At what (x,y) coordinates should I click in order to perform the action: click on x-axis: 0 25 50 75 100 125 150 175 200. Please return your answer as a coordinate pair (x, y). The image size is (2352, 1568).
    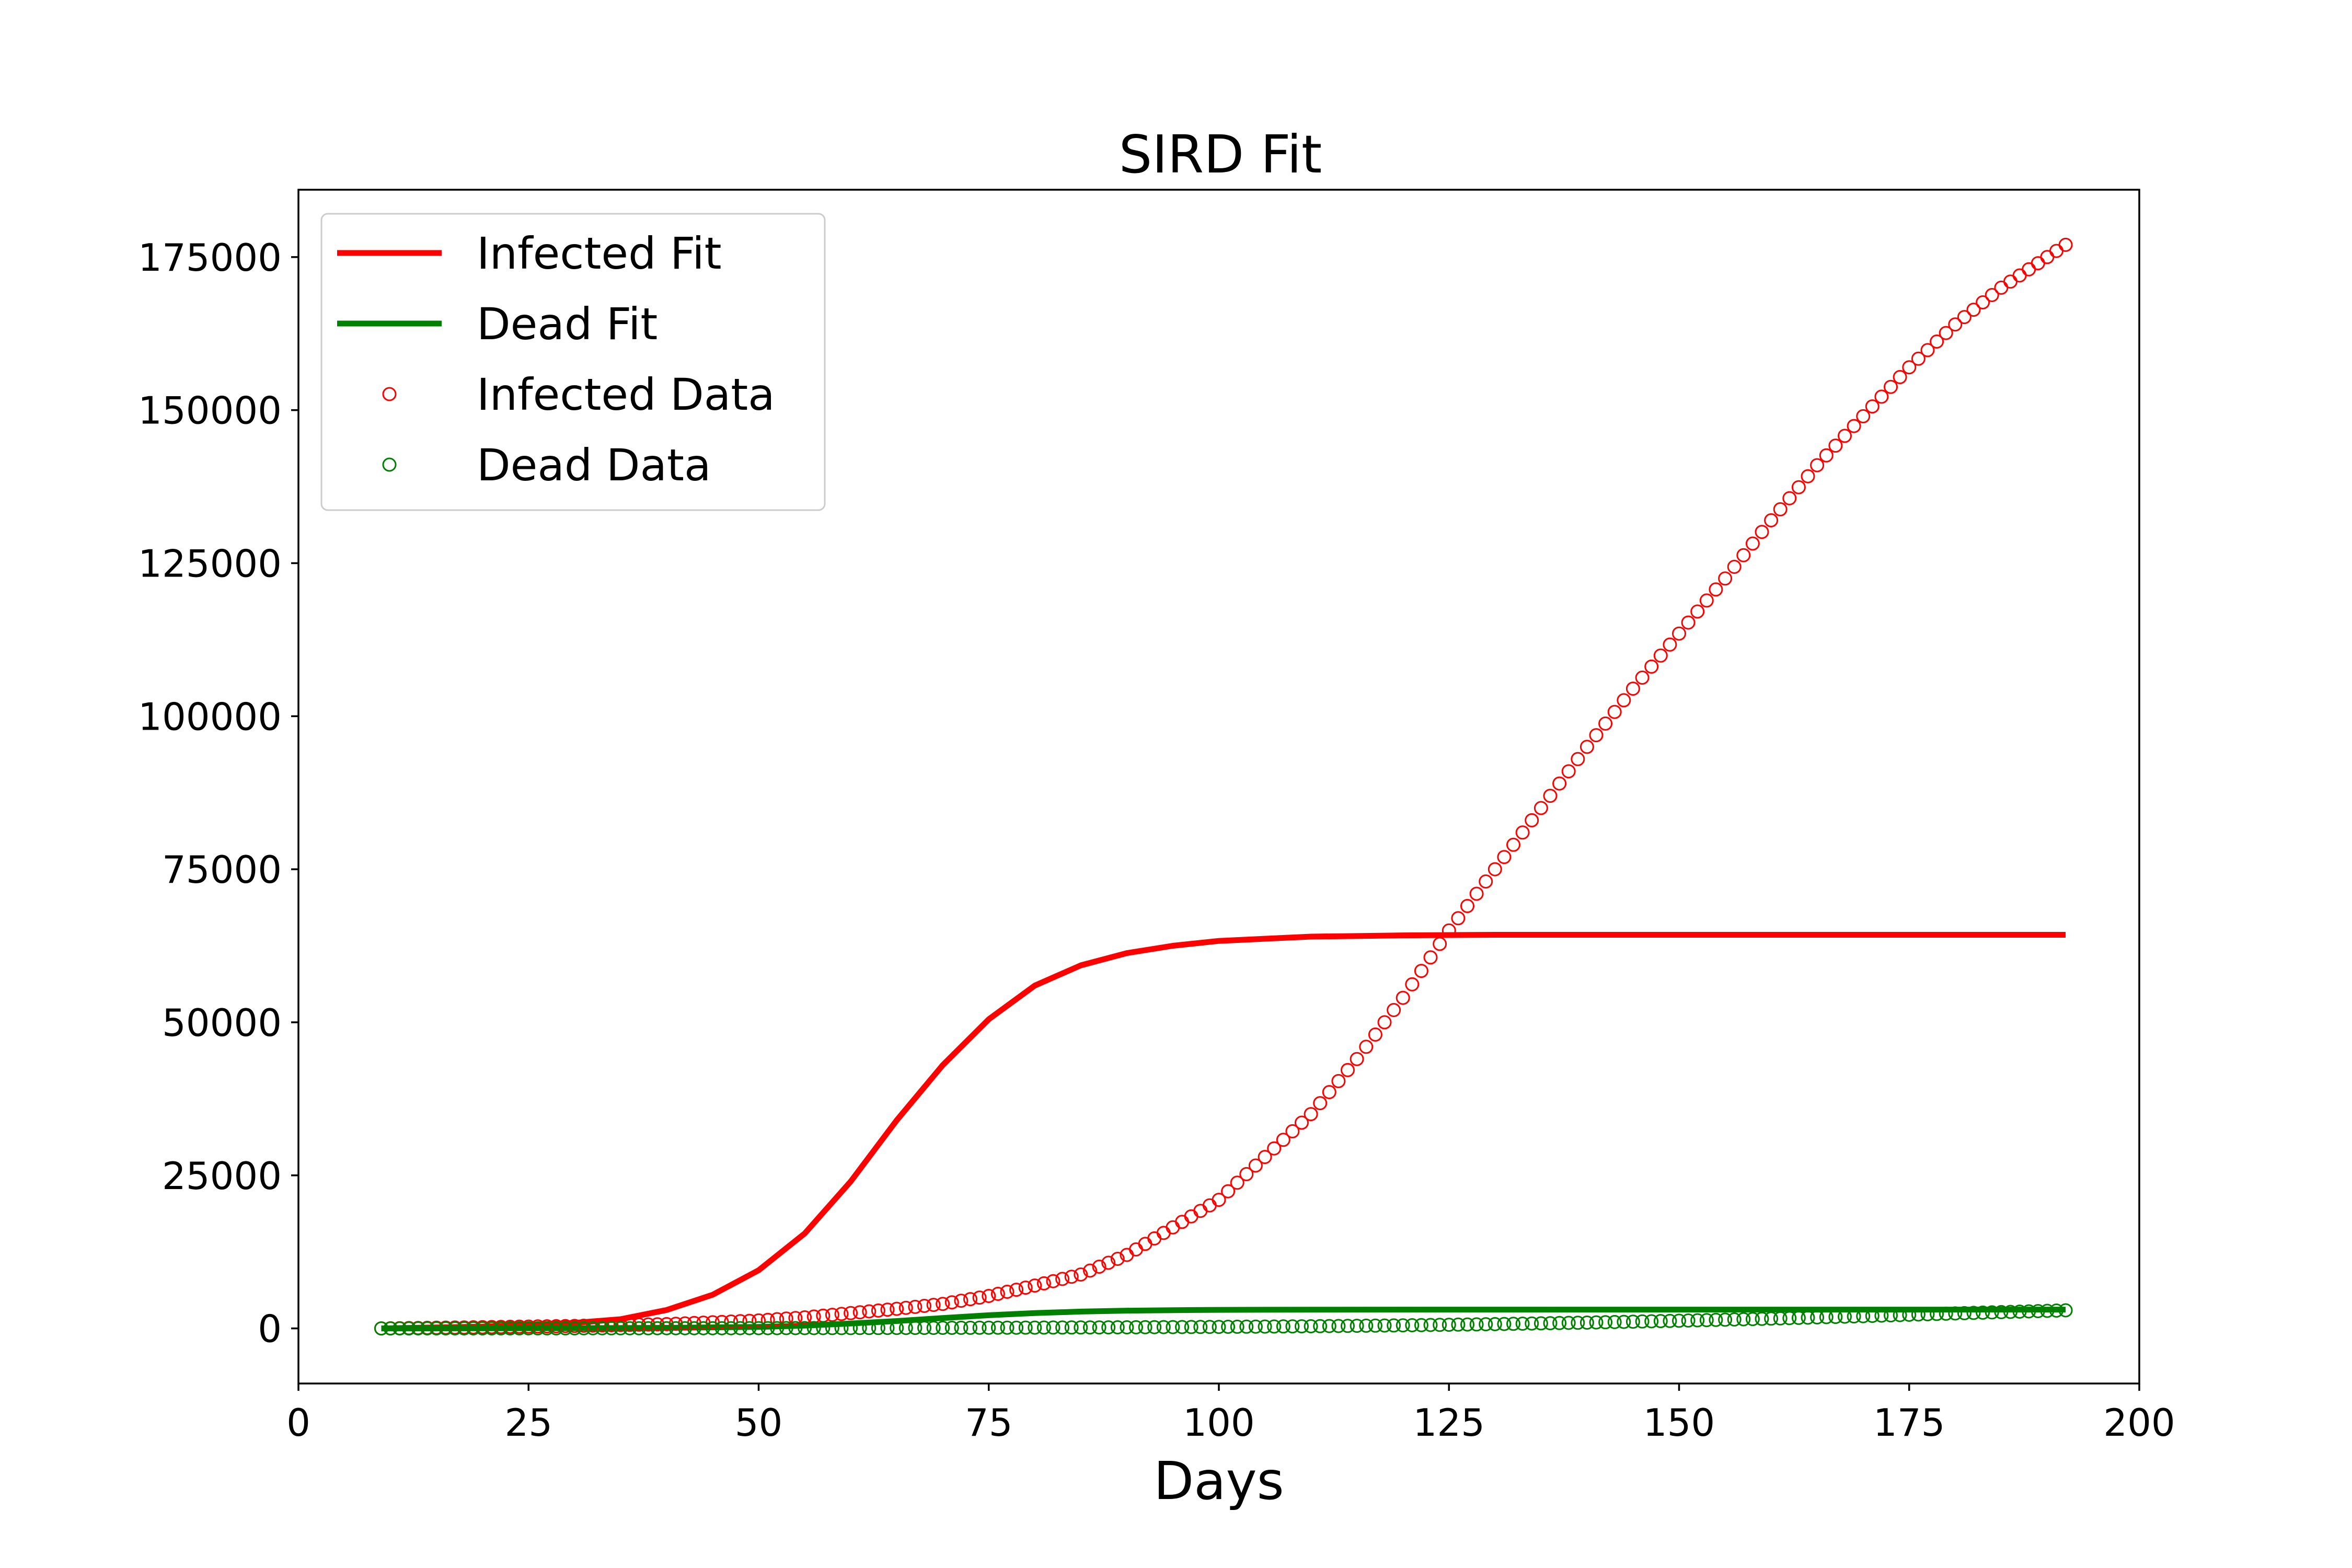
    Looking at the image, I should click on (1230, 1414).